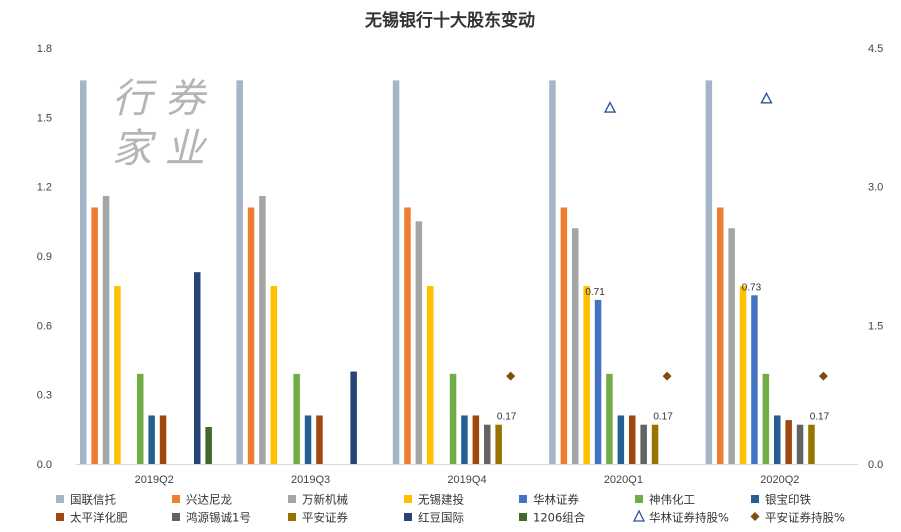  What do you see at coordinates (441, 518) in the screenshot?
I see `legend-label: 红豆国际` at bounding box center [441, 518].